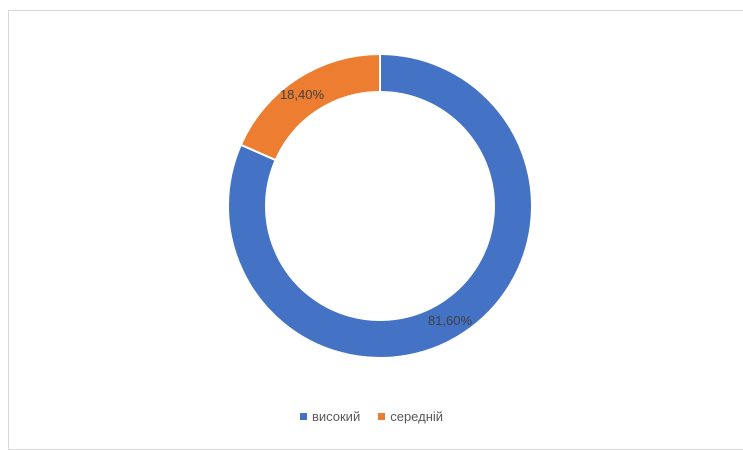 The width and height of the screenshot is (743, 450). I want to click on legend-swatch-high, so click(303, 416).